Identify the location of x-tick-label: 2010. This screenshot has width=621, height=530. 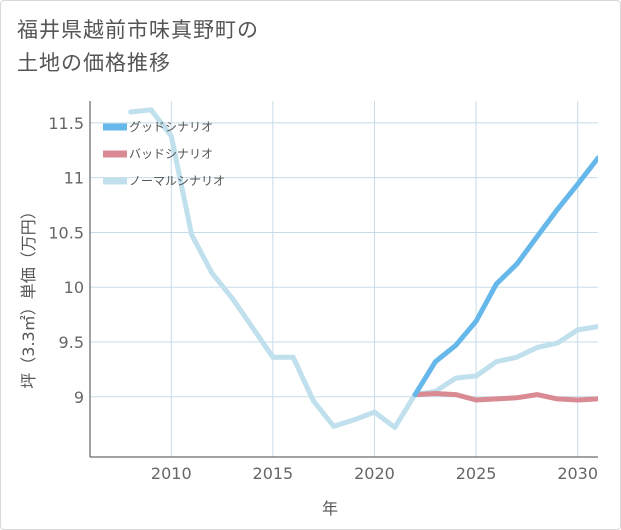
(171, 473).